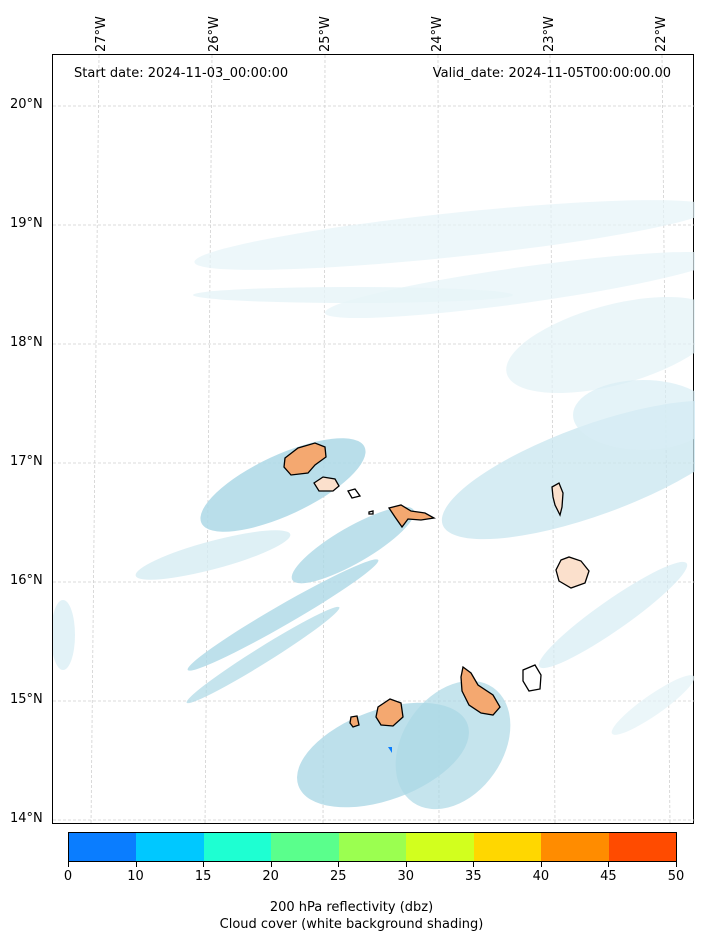 The width and height of the screenshot is (703, 942). I want to click on valid-date-annotation: Valid_date: 2024-11-05T00:00:00.00, so click(551, 73).